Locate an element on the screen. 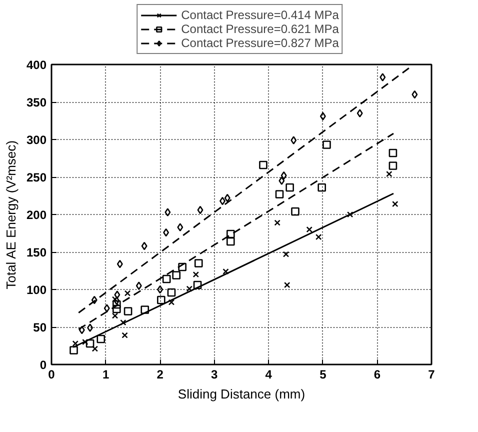 The height and width of the screenshot is (432, 478). x-tick-label: 0 is located at coordinates (52, 375).